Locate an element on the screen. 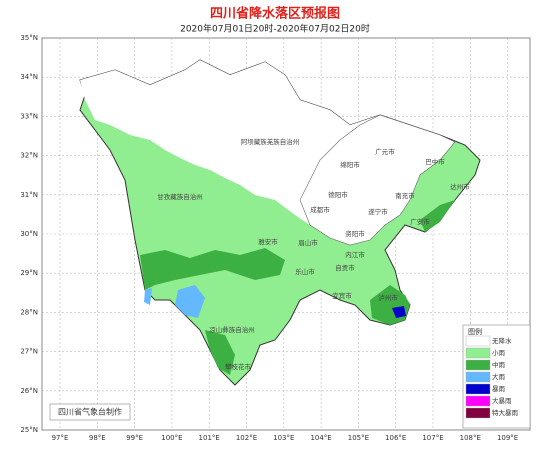  lon-label: 104°E is located at coordinates (320, 438).